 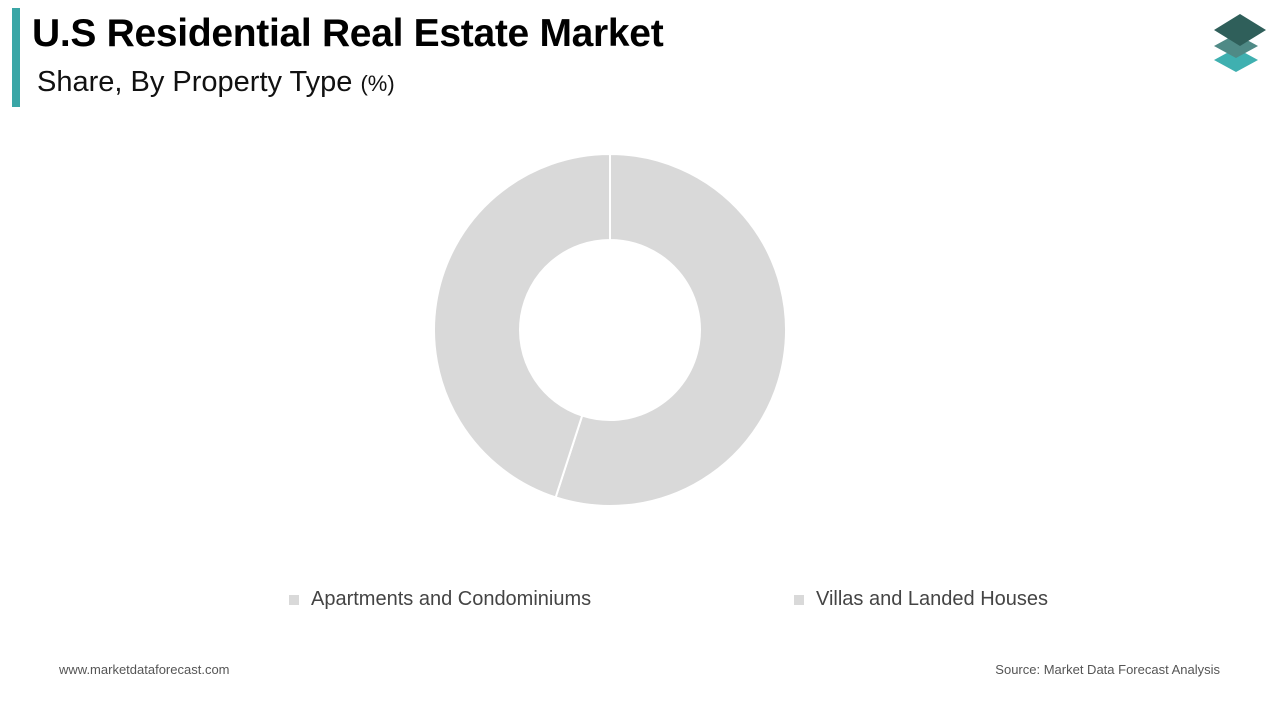 I want to click on legend-item-villas: Villas and Landed Houses, so click(x=921, y=599).